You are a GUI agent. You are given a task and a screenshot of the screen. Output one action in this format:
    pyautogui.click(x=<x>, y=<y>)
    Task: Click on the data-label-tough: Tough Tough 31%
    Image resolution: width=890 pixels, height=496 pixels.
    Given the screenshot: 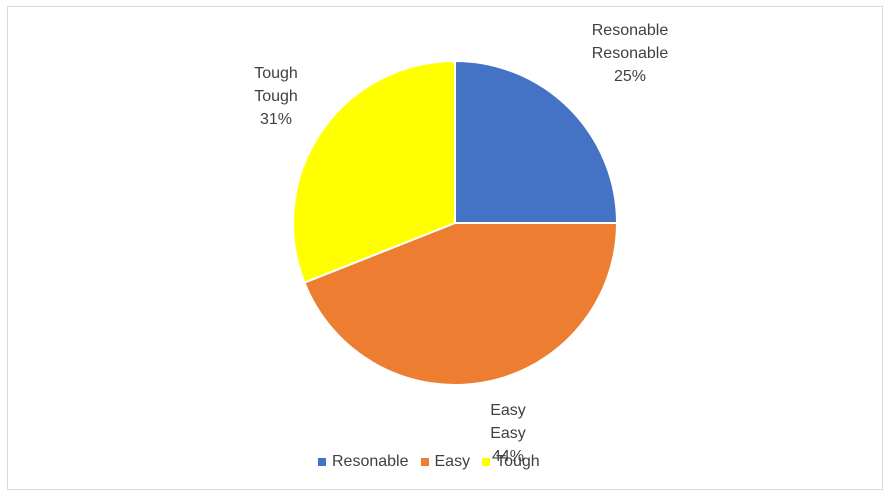 What is the action you would take?
    pyautogui.click(x=276, y=96)
    